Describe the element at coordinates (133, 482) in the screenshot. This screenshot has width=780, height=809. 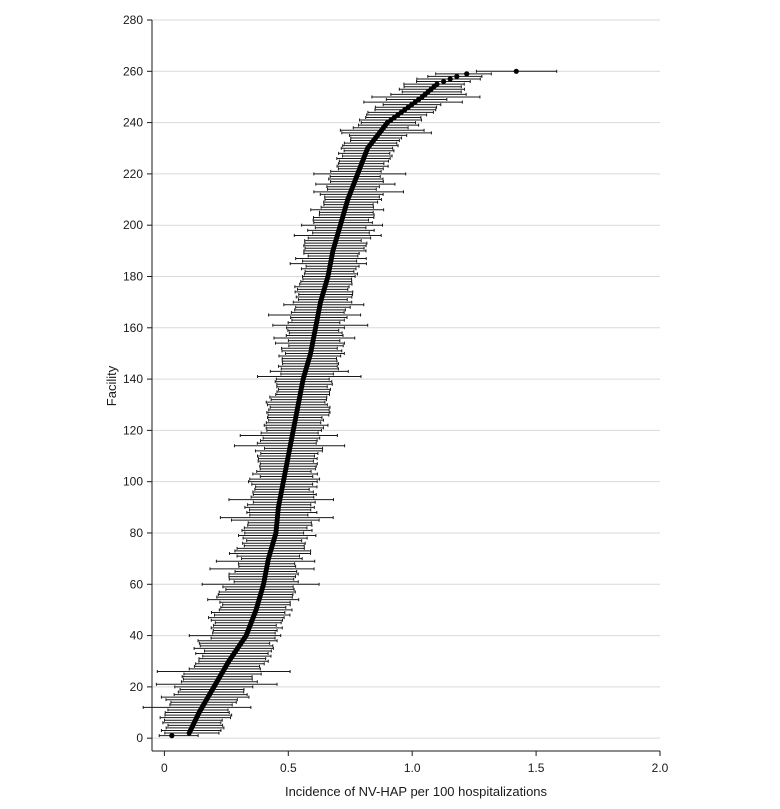
I see `y-tick-label: 100` at that location.